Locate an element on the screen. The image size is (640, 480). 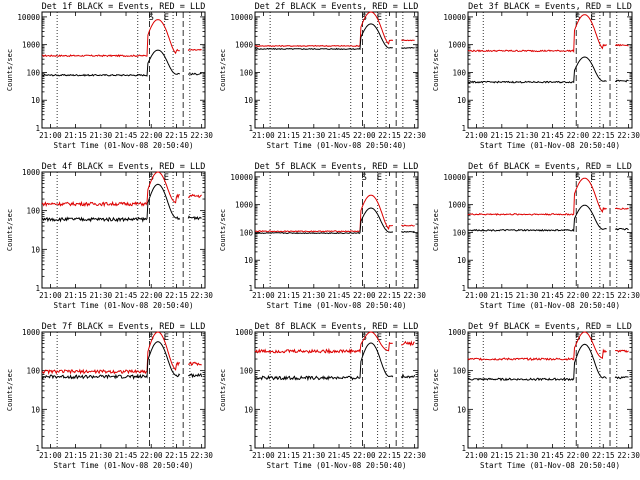
panel-title: Det 9f BLACK = Events, RED = LLD is located at coordinates (550, 327).